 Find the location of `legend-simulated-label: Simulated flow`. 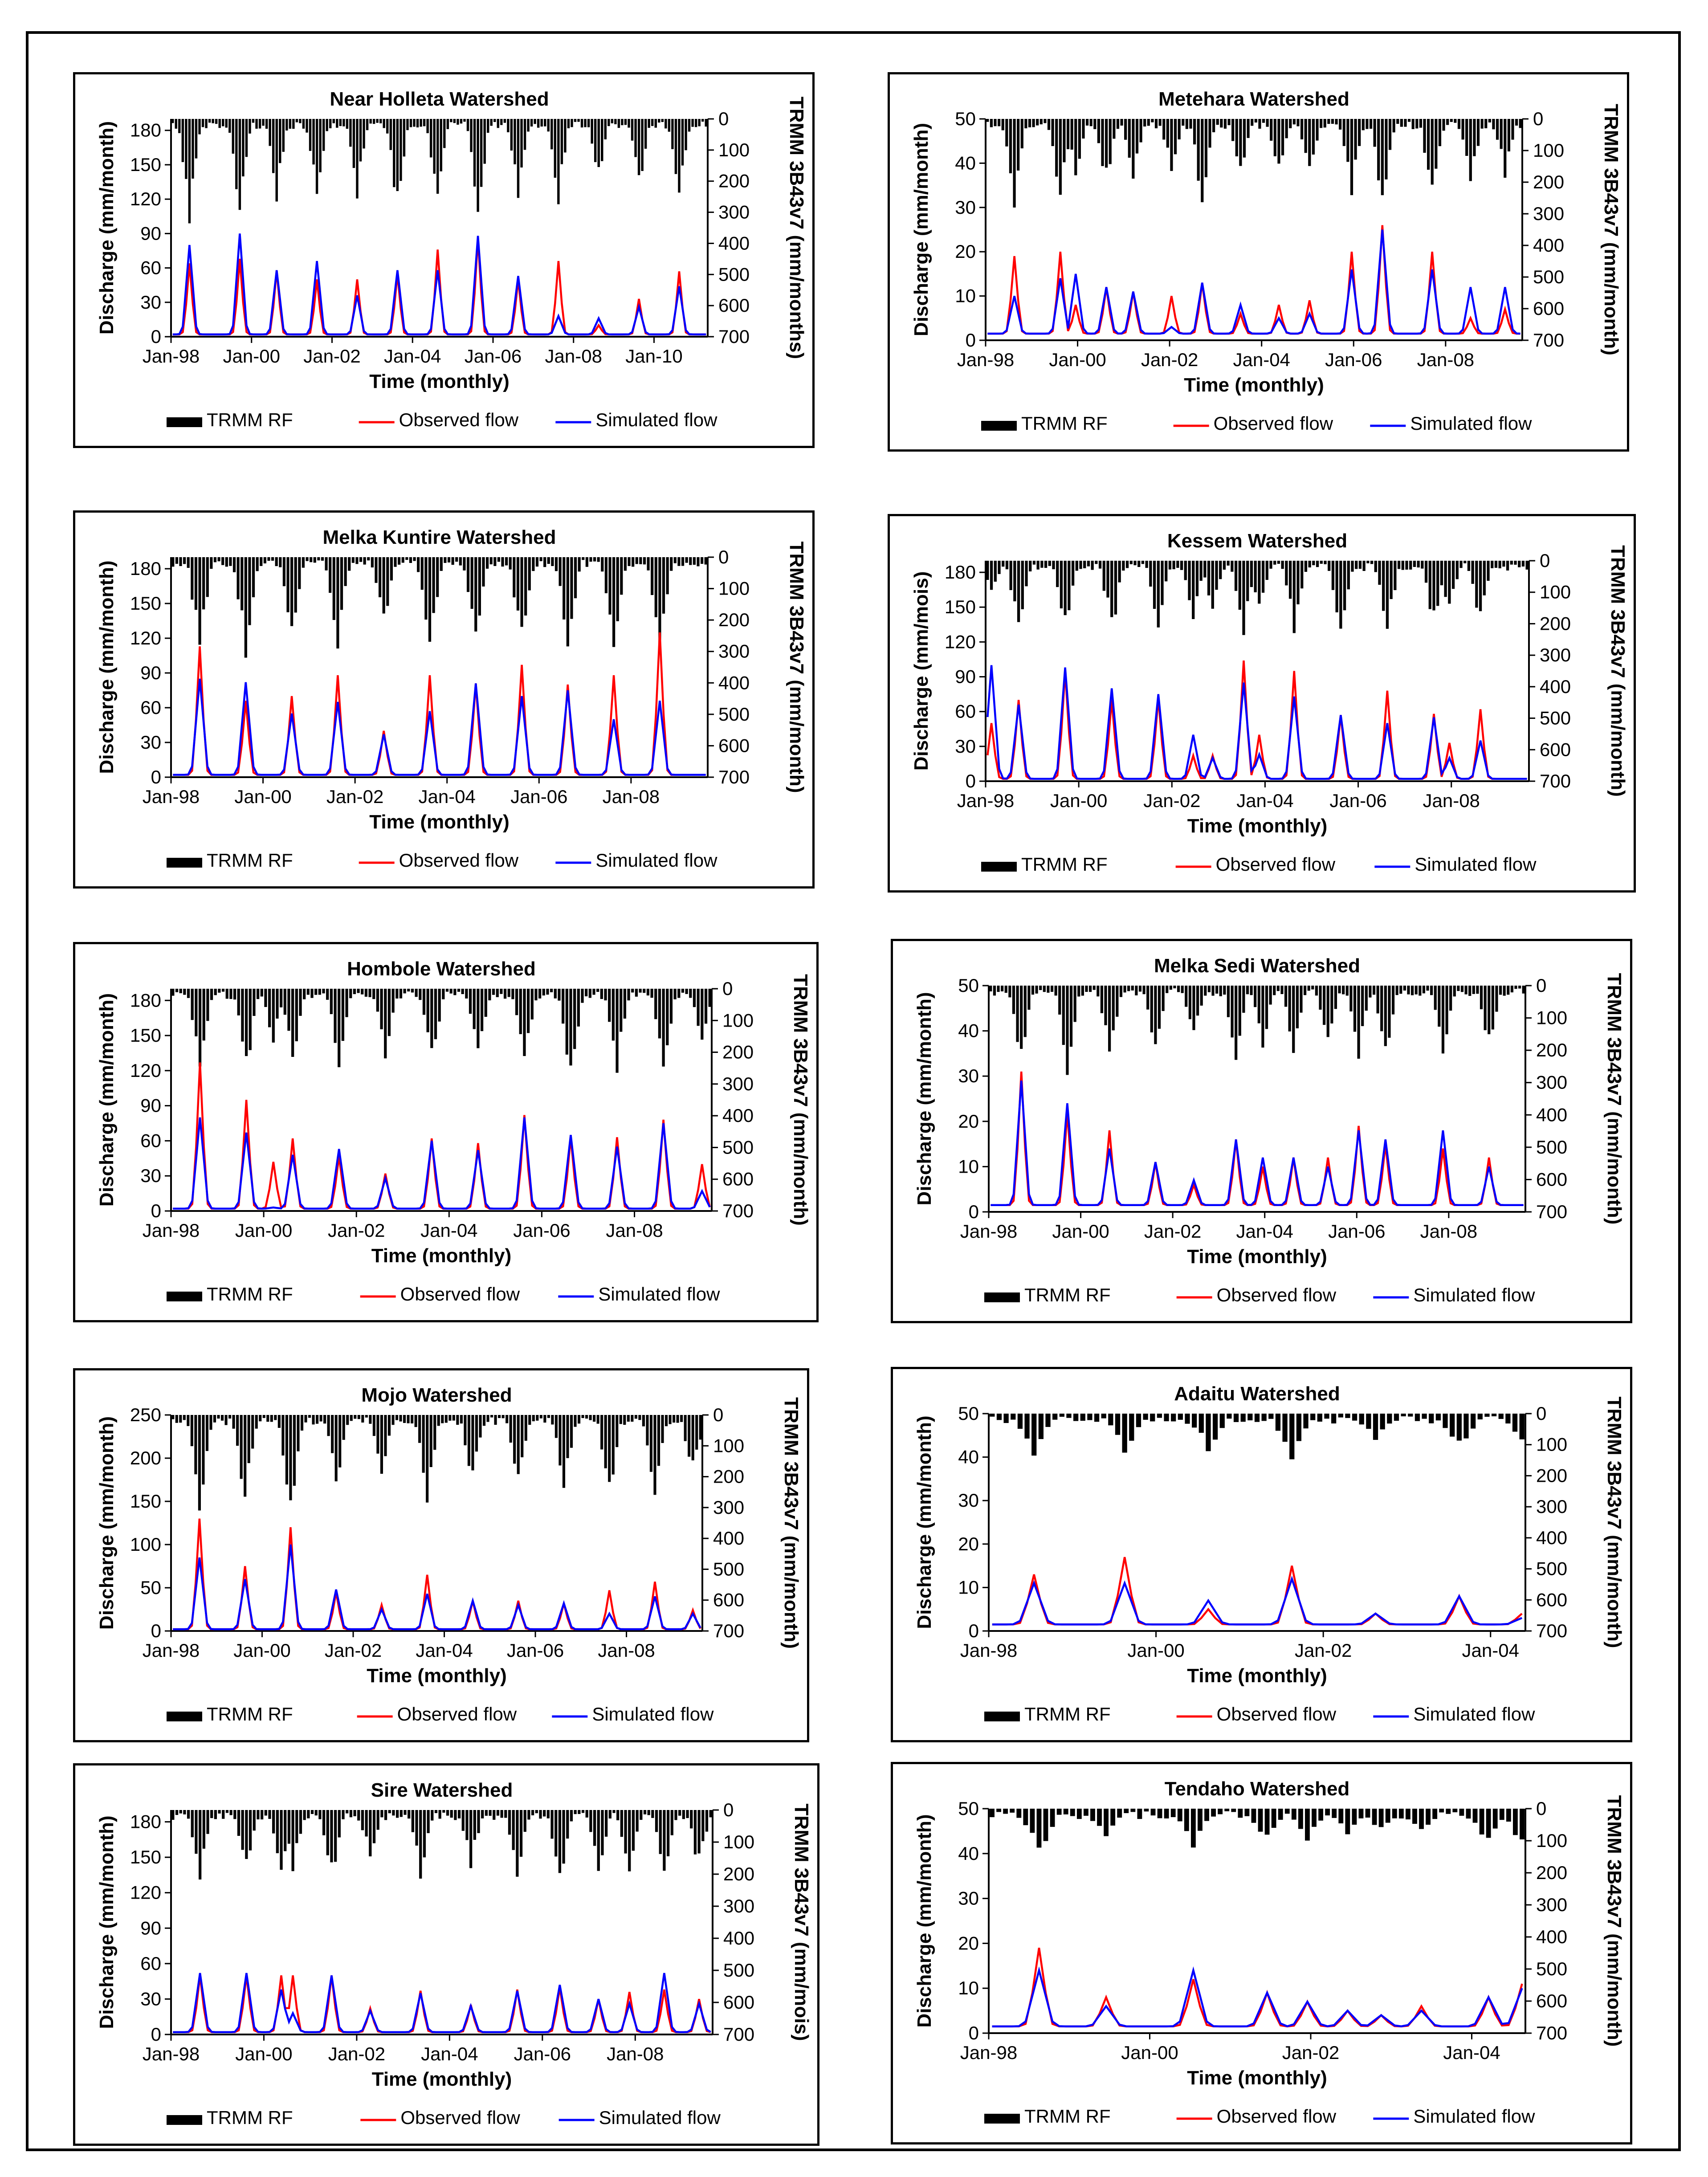

legend-simulated-label: Simulated flow is located at coordinates (656, 860).